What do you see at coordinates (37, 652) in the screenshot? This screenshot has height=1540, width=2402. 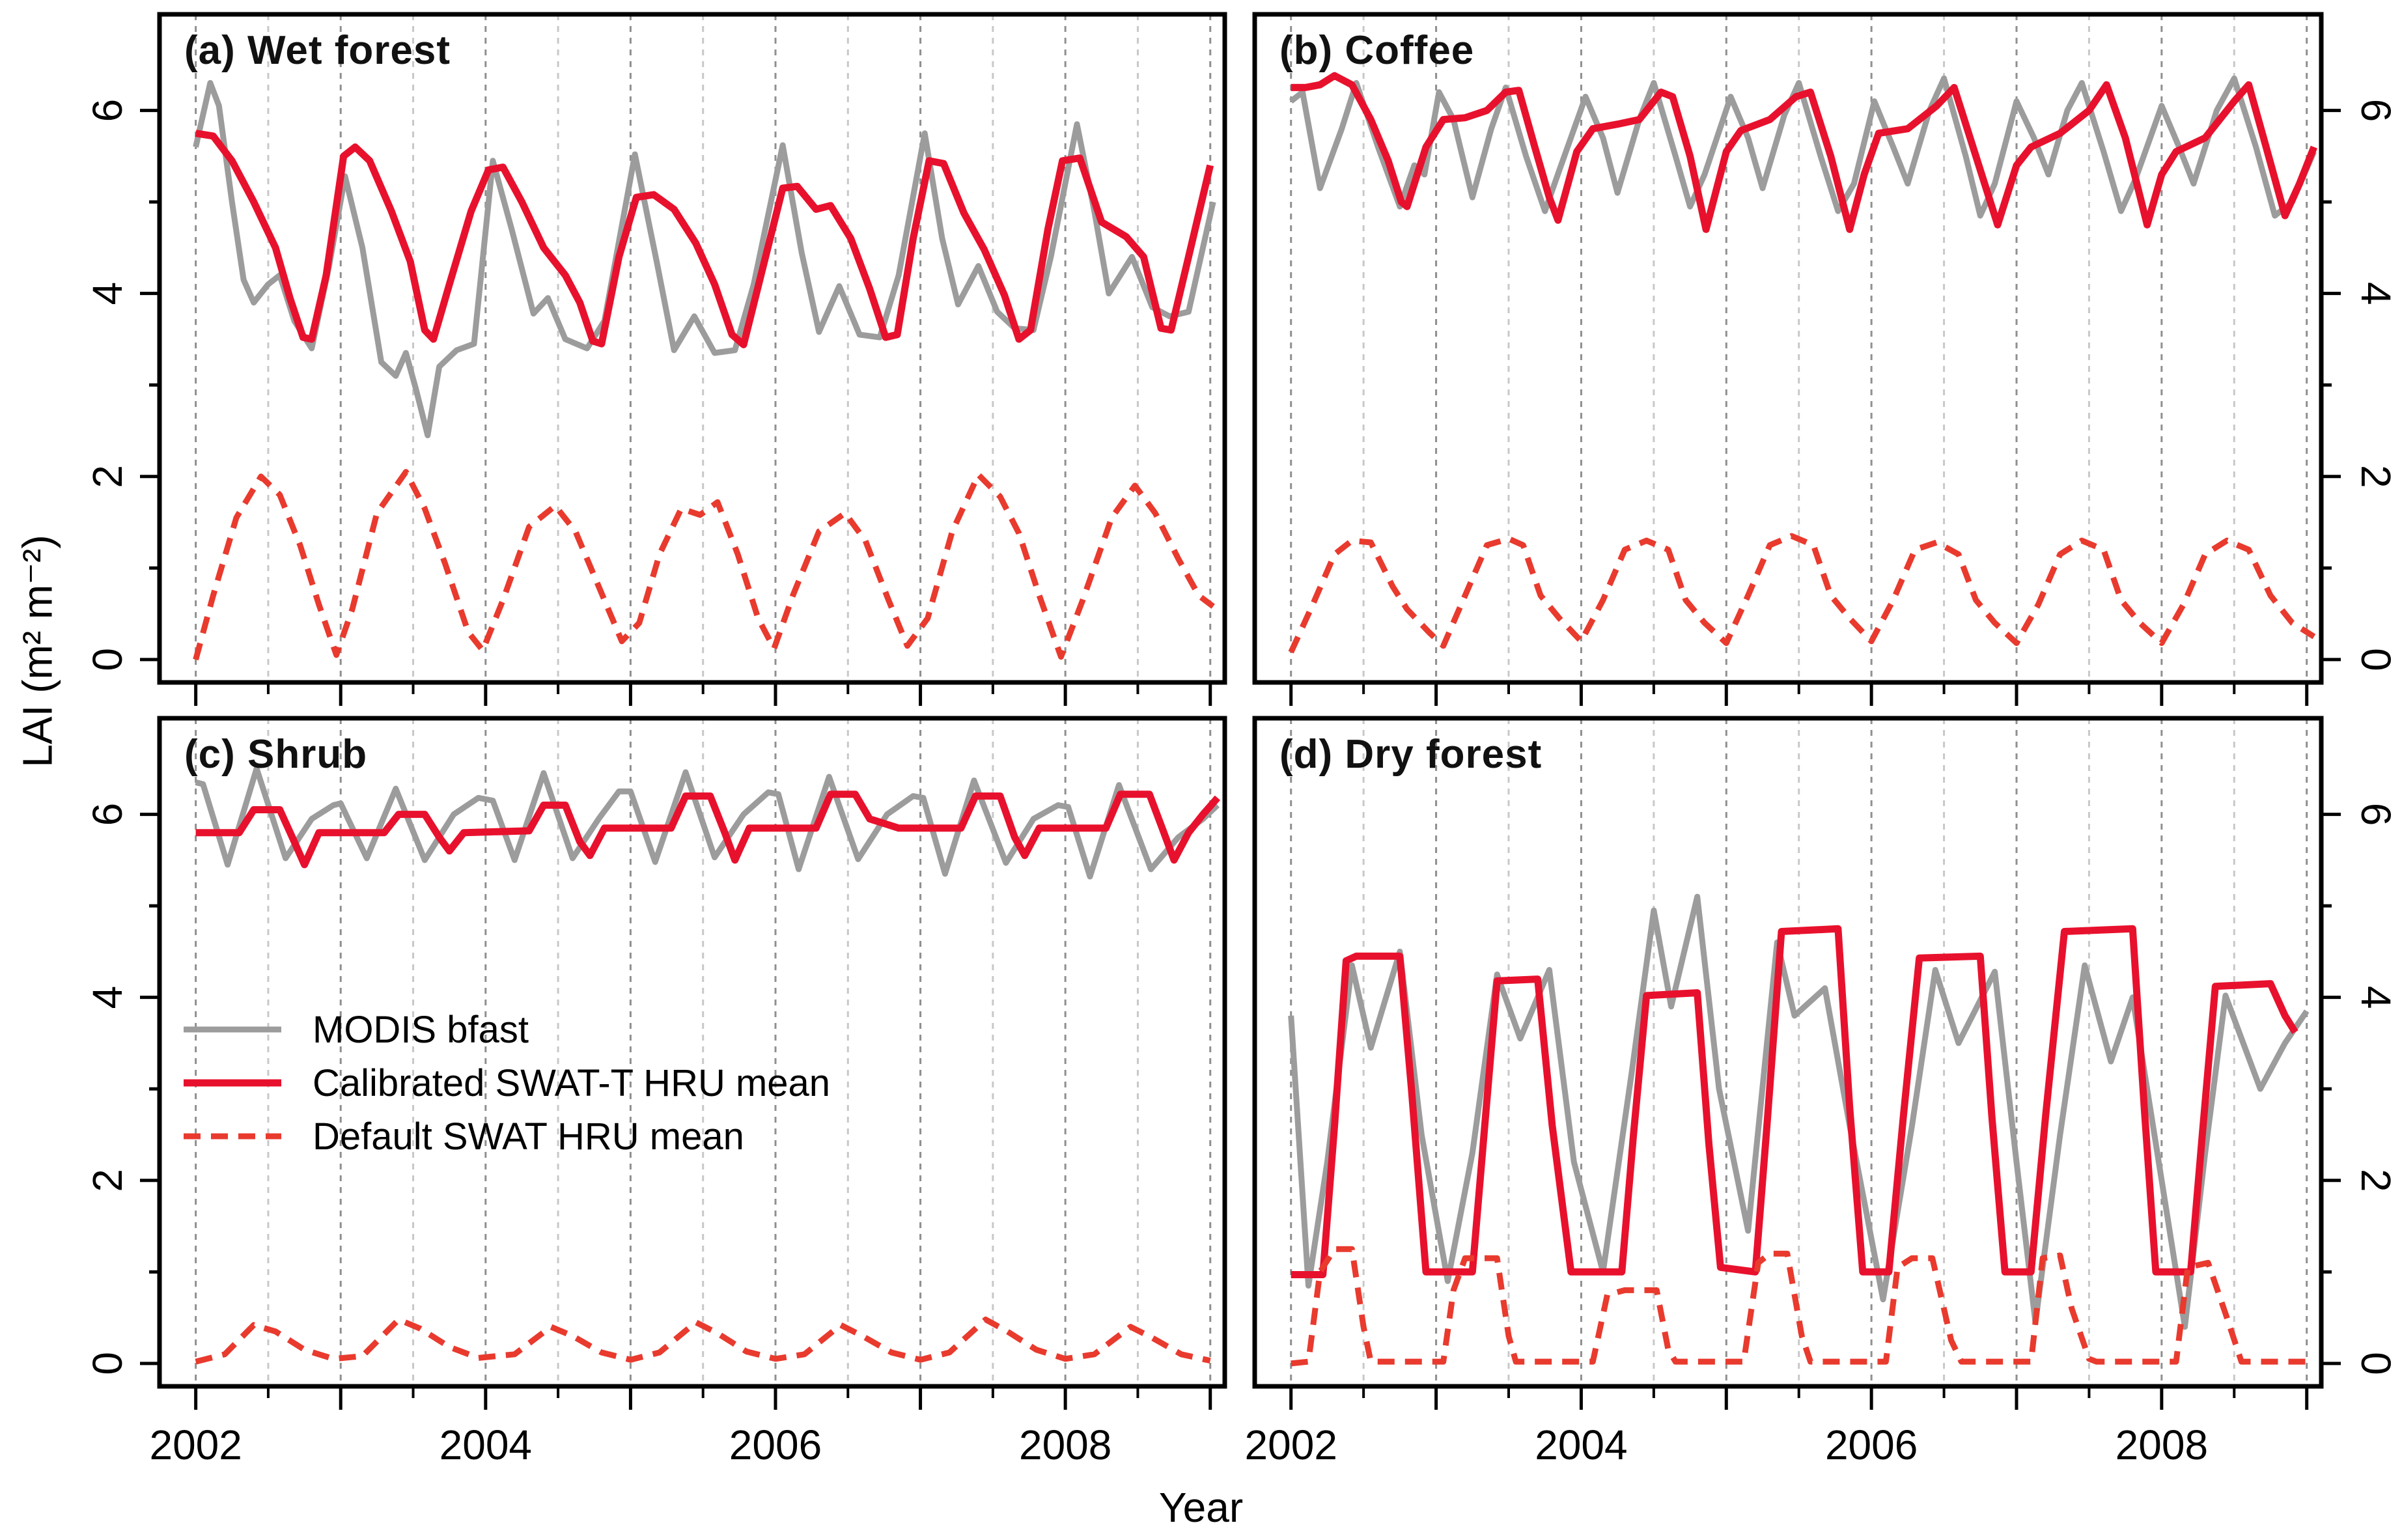 I see `y-axis-title: LAI (m² m⁻²)` at bounding box center [37, 652].